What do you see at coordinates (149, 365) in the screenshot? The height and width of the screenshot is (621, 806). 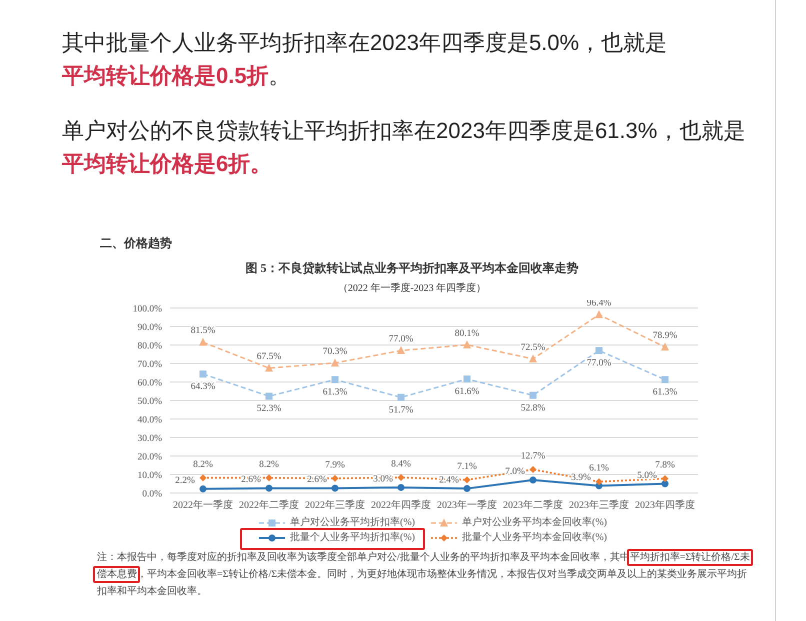 I see `y-tick-label: 70.0%` at bounding box center [149, 365].